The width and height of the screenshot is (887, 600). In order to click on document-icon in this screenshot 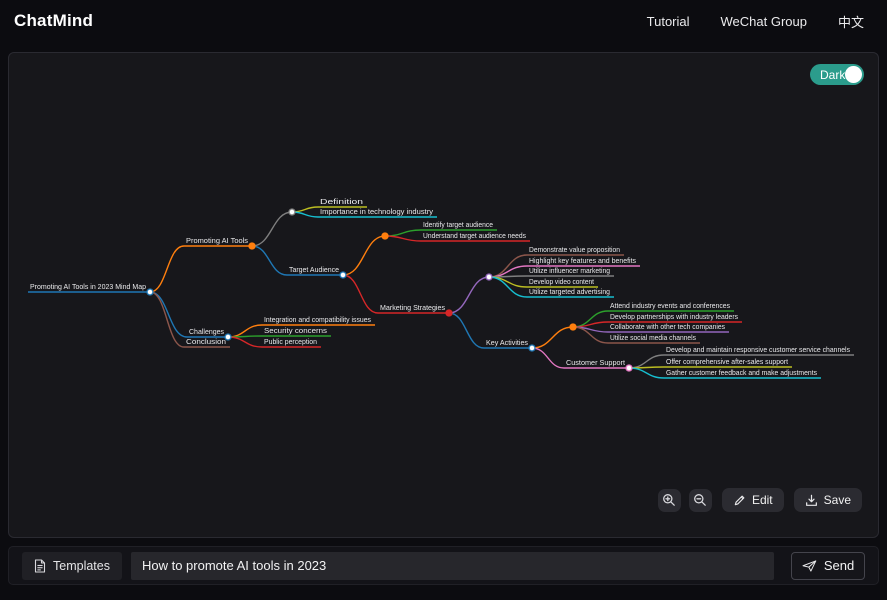, I will do `click(40, 565)`.